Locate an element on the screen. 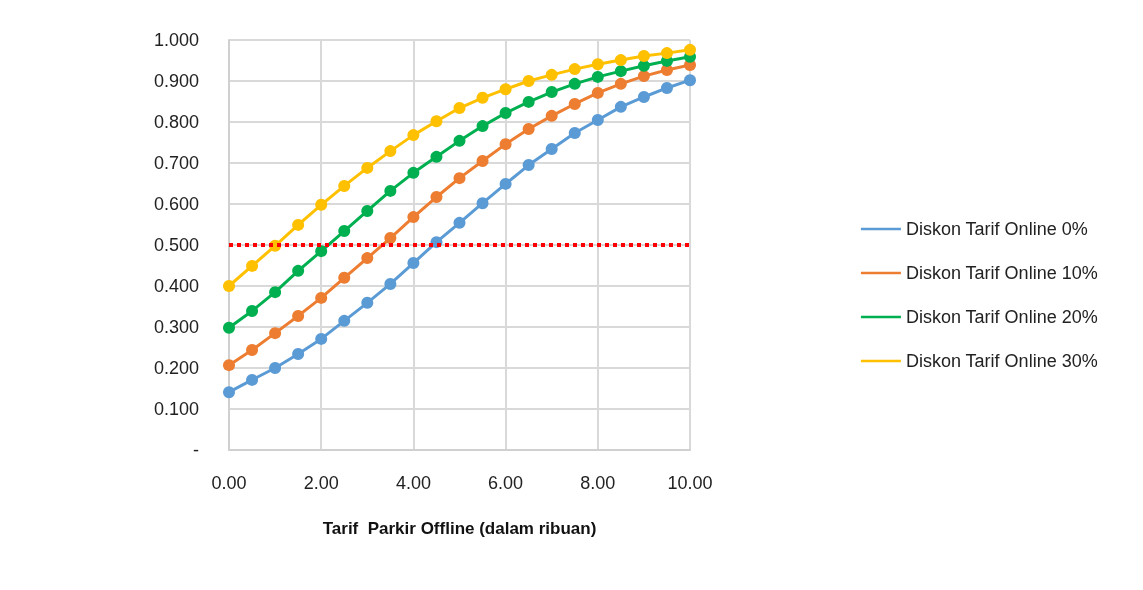 The image size is (1143, 590). x-tick-label: 4.00 is located at coordinates (413, 483).